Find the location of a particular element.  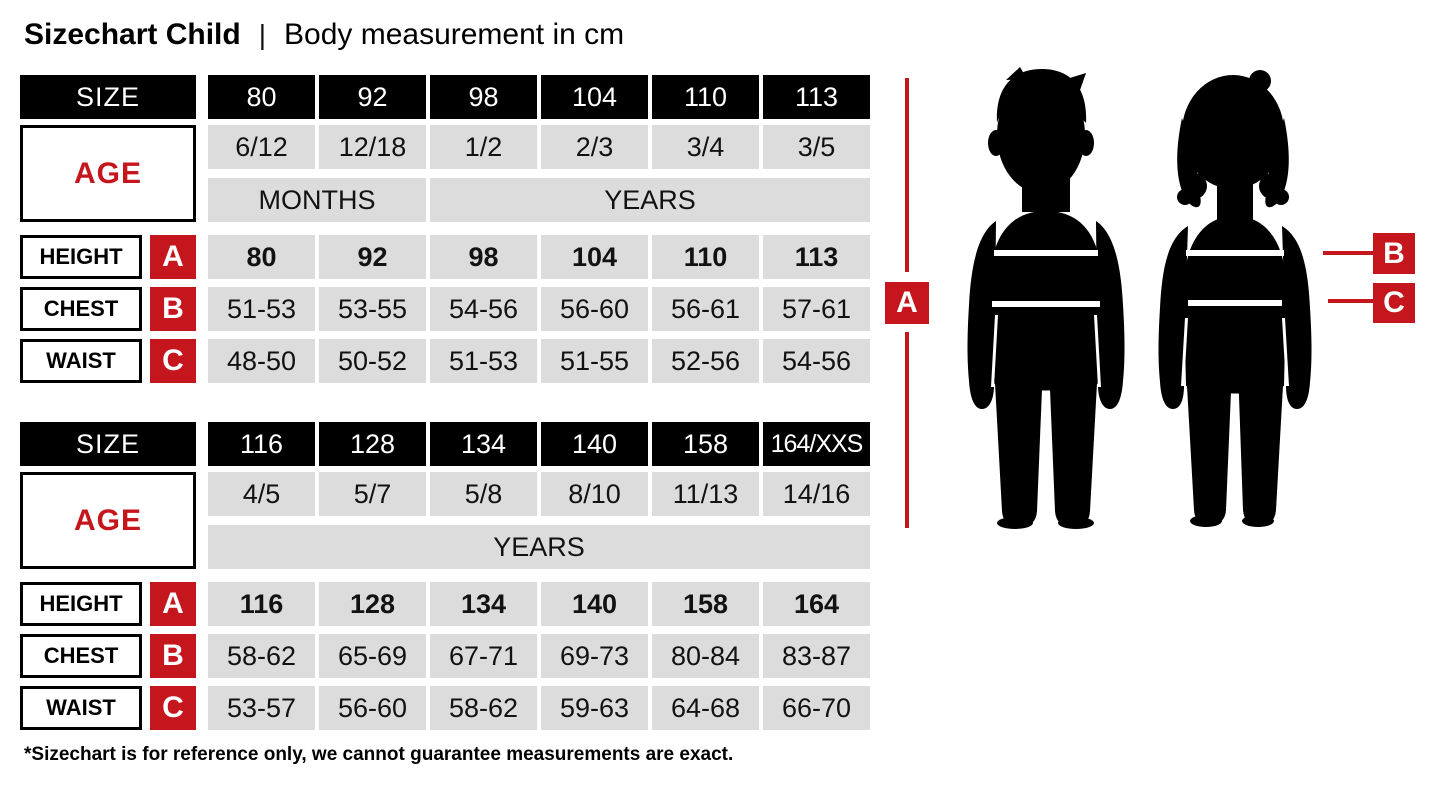

waist-cell: 51-53 is located at coordinates (483, 361).